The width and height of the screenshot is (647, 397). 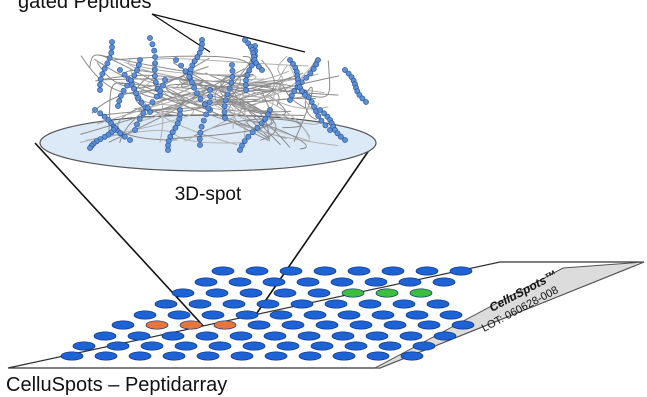 What do you see at coordinates (208, 194) in the screenshot?
I see `spot-label: 3D-spot` at bounding box center [208, 194].